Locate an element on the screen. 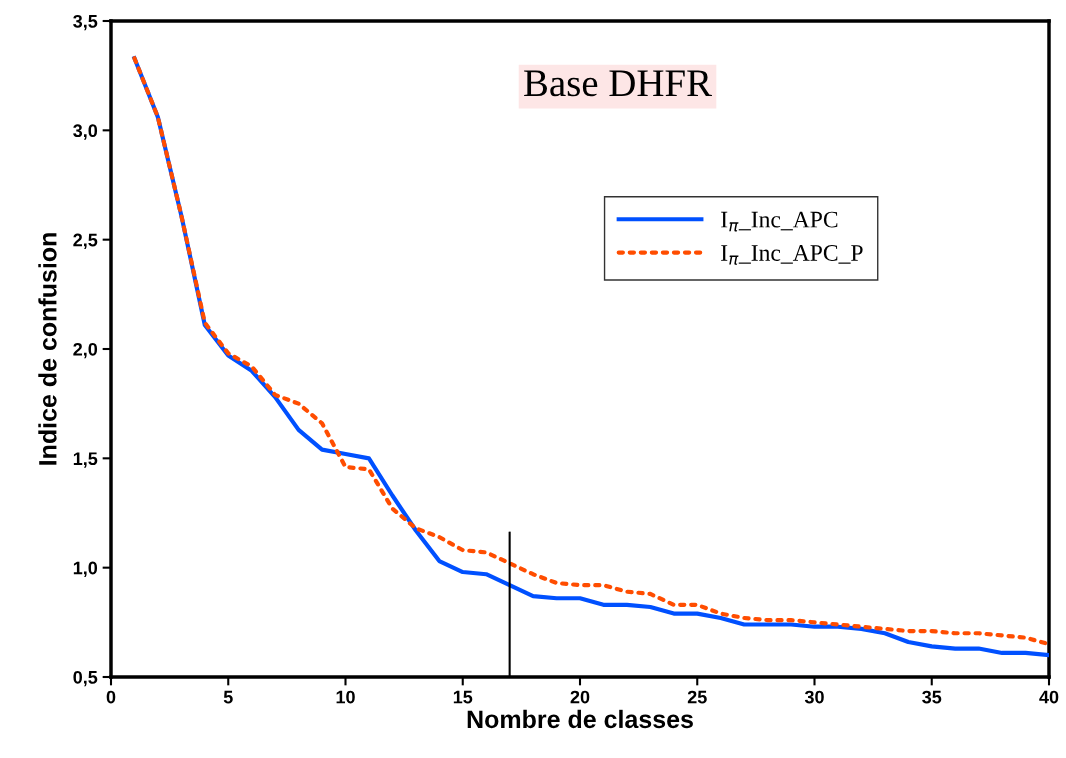 The width and height of the screenshot is (1066, 758). x-tick-label: 5 is located at coordinates (228, 697).